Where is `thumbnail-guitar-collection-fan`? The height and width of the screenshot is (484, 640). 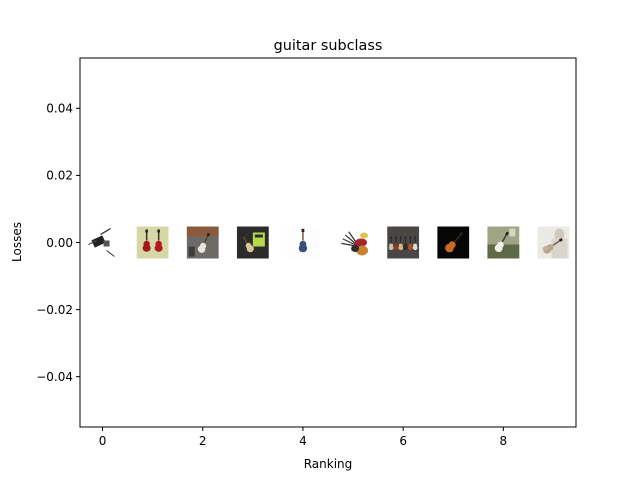 thumbnail-guitar-collection-fan is located at coordinates (353, 242).